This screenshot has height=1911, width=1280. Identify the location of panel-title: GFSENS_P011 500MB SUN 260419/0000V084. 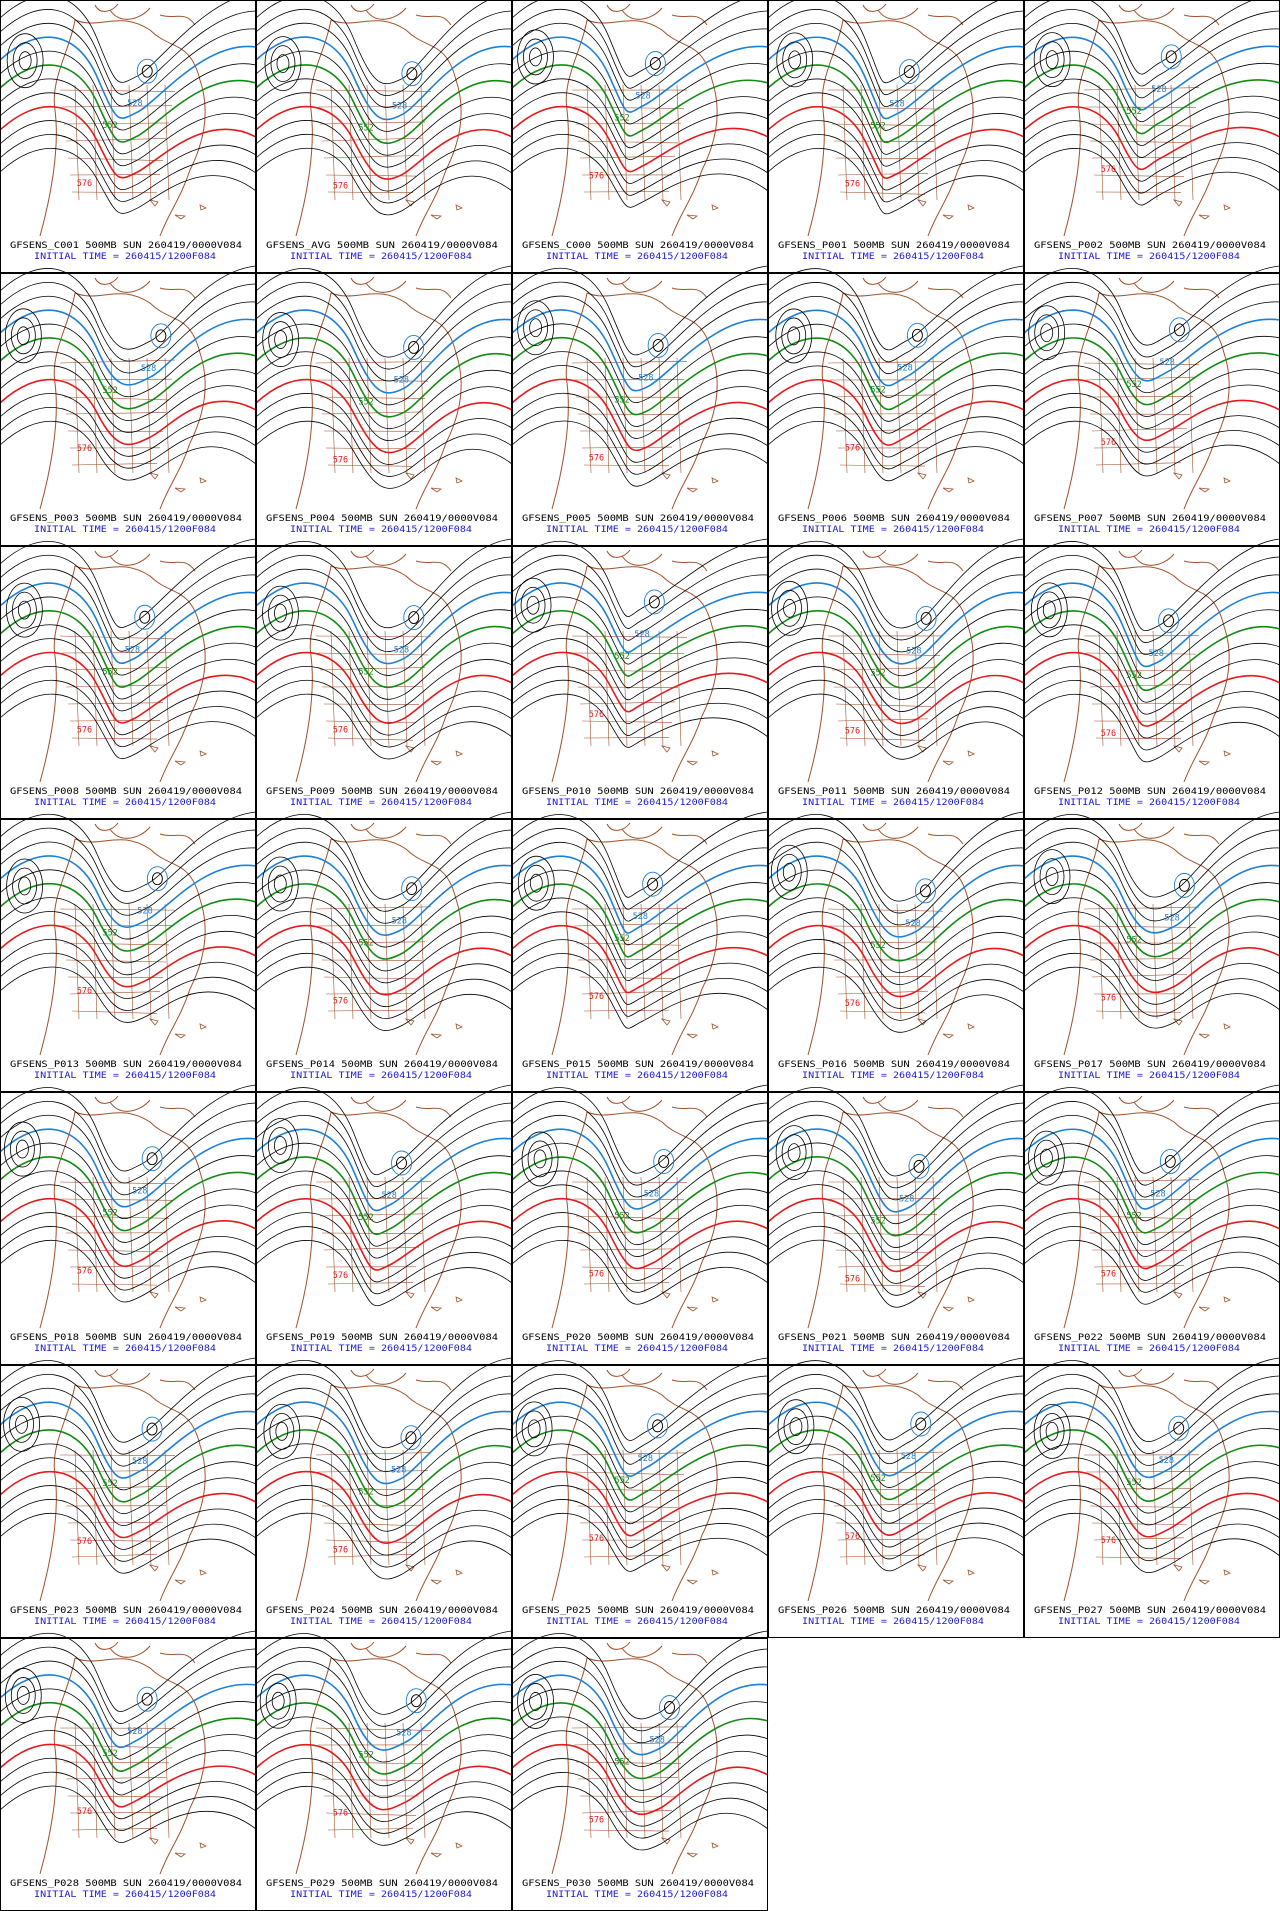
(894, 792).